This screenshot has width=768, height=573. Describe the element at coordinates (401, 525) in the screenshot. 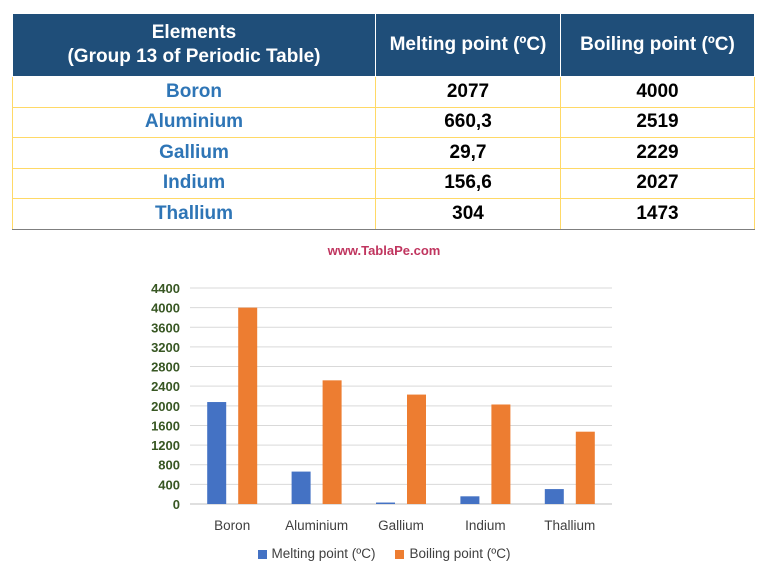

I see `x-tick-label: Gallium` at that location.